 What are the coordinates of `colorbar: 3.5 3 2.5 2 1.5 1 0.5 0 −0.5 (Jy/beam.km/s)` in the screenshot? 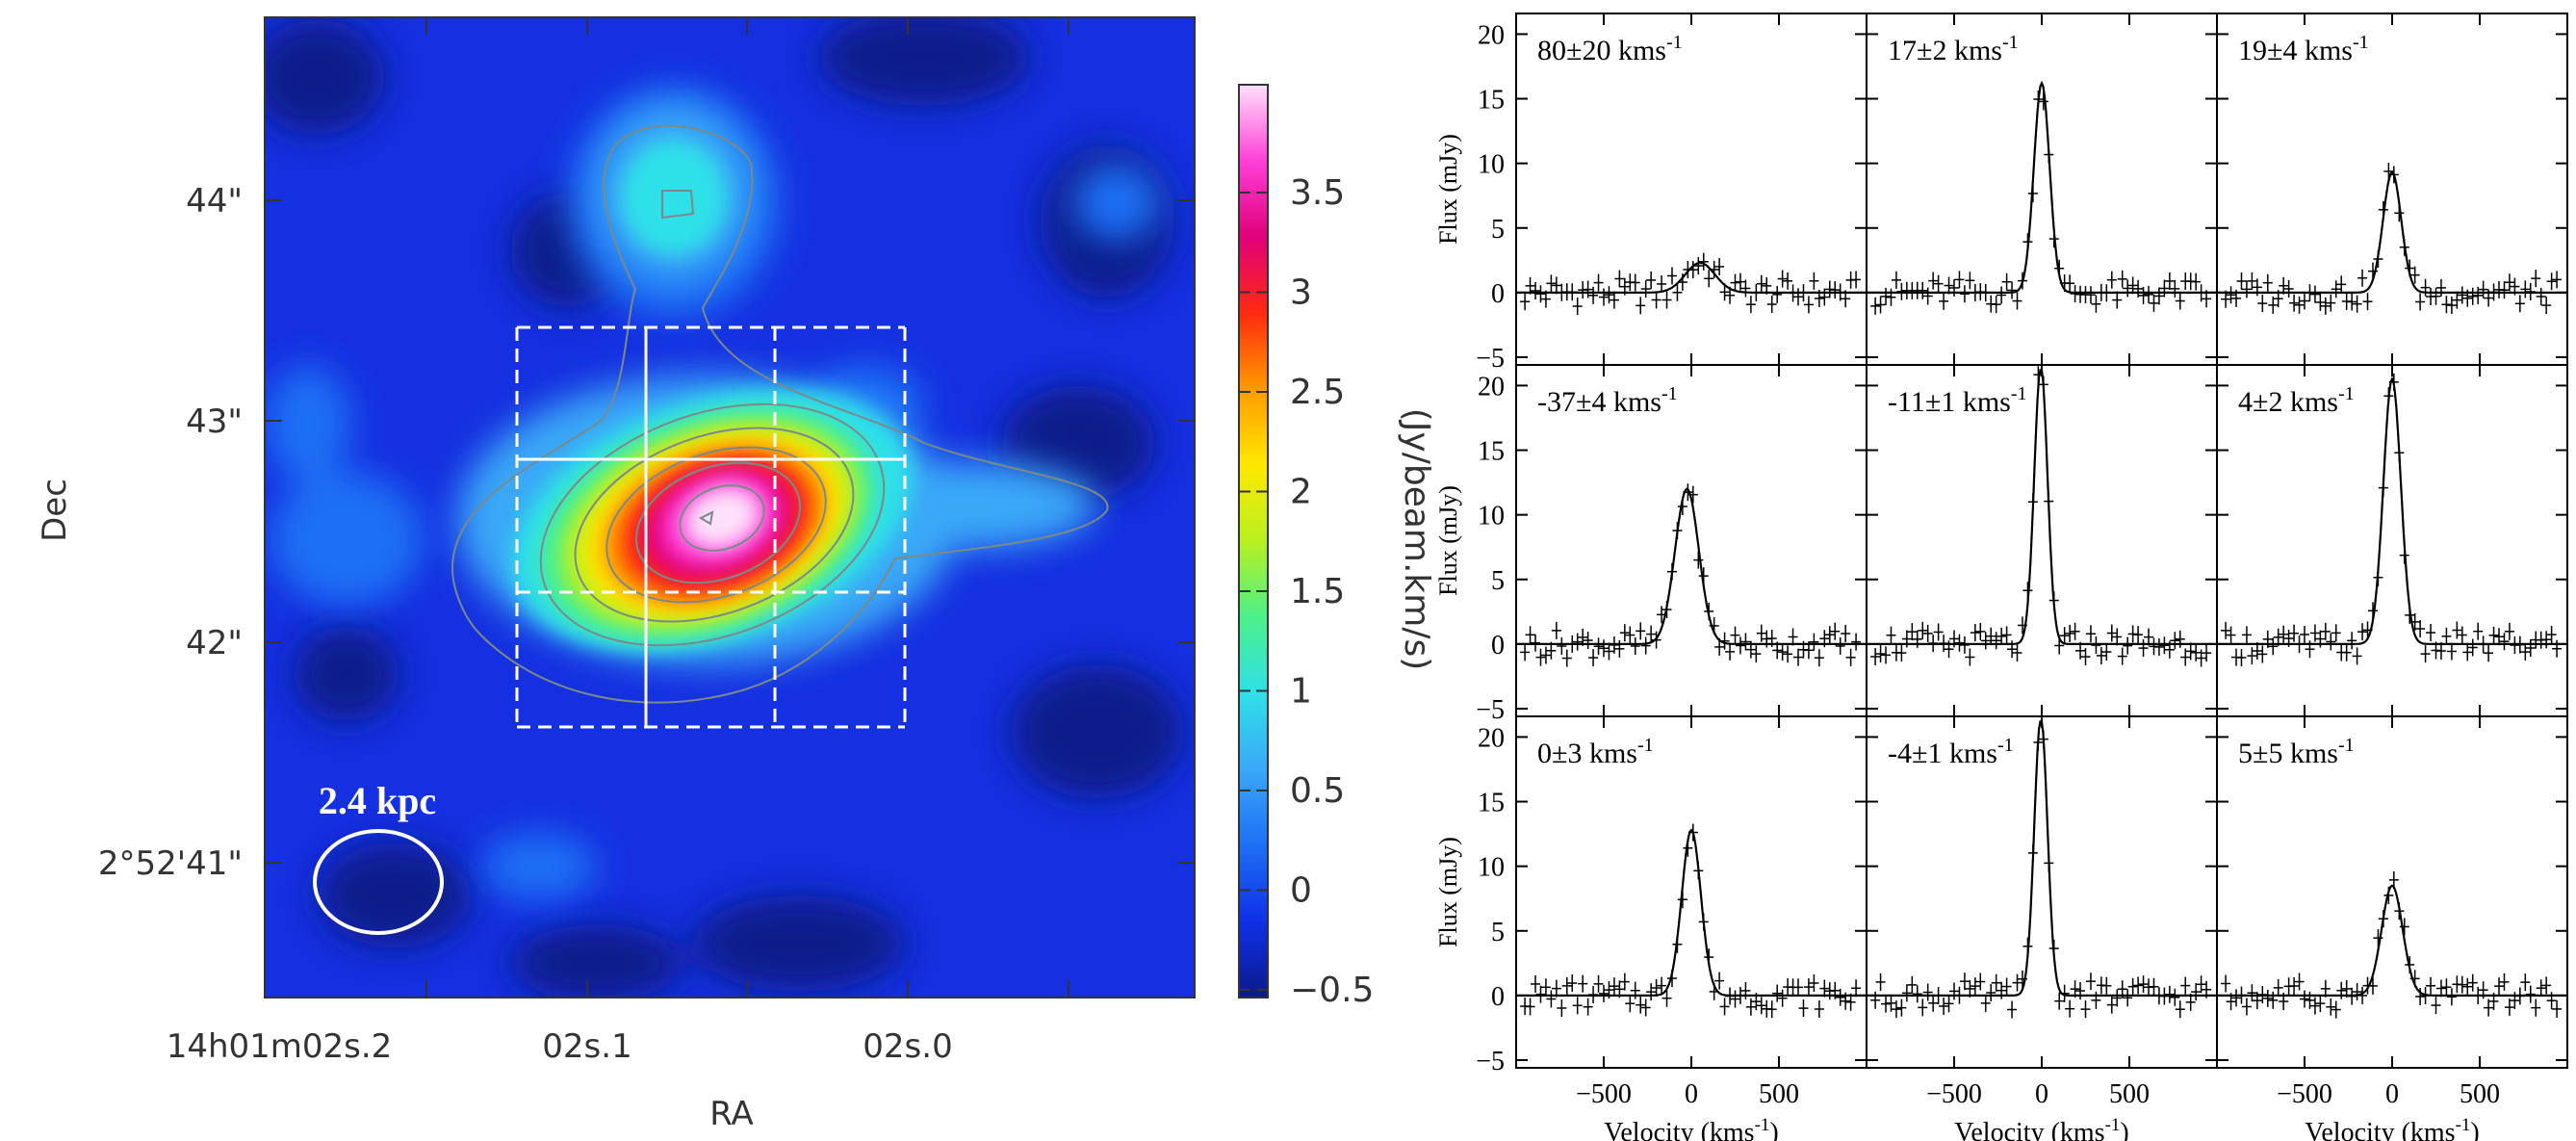 It's located at (1337, 547).